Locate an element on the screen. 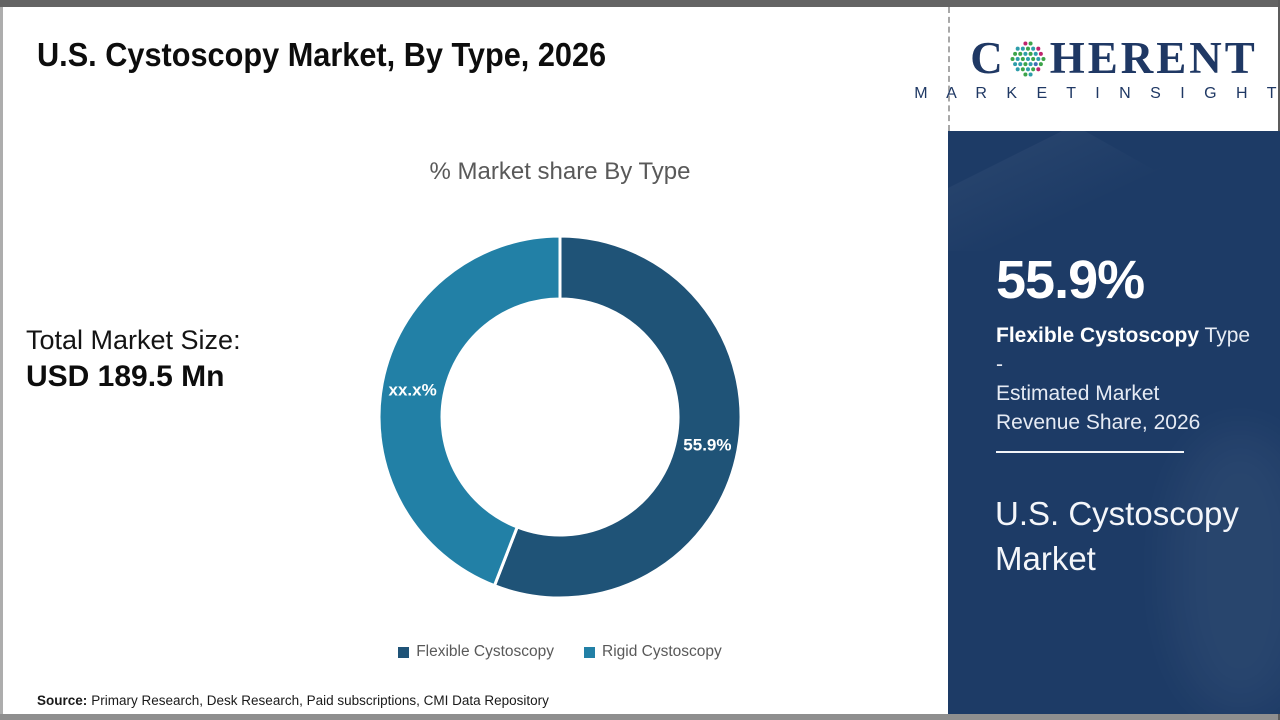  legend-label: Flexible Cystoscopy is located at coordinates (485, 651).